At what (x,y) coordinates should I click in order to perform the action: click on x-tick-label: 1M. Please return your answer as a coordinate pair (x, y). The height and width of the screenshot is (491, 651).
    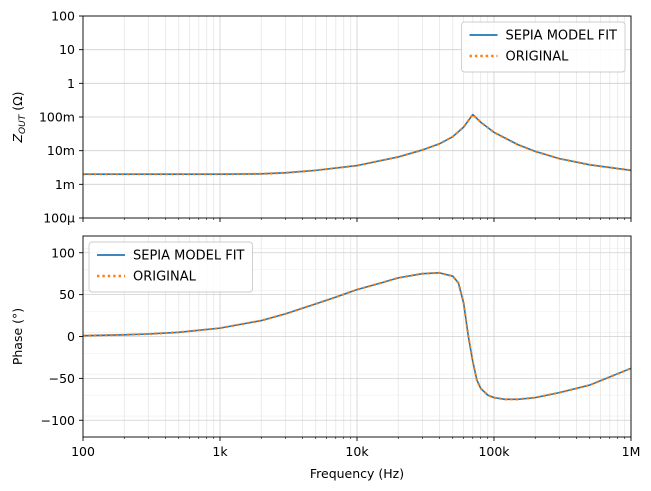
    Looking at the image, I should click on (631, 451).